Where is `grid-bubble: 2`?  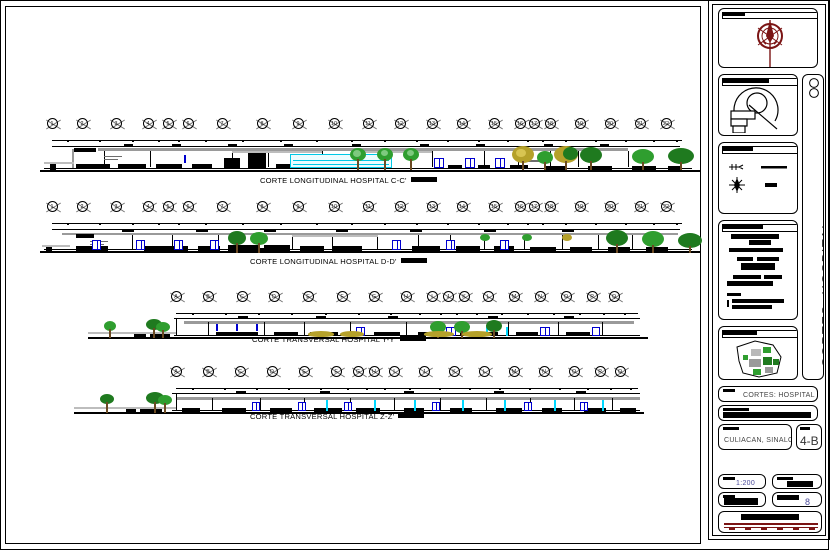
grid-bubble: 2 is located at coordinates (83, 207).